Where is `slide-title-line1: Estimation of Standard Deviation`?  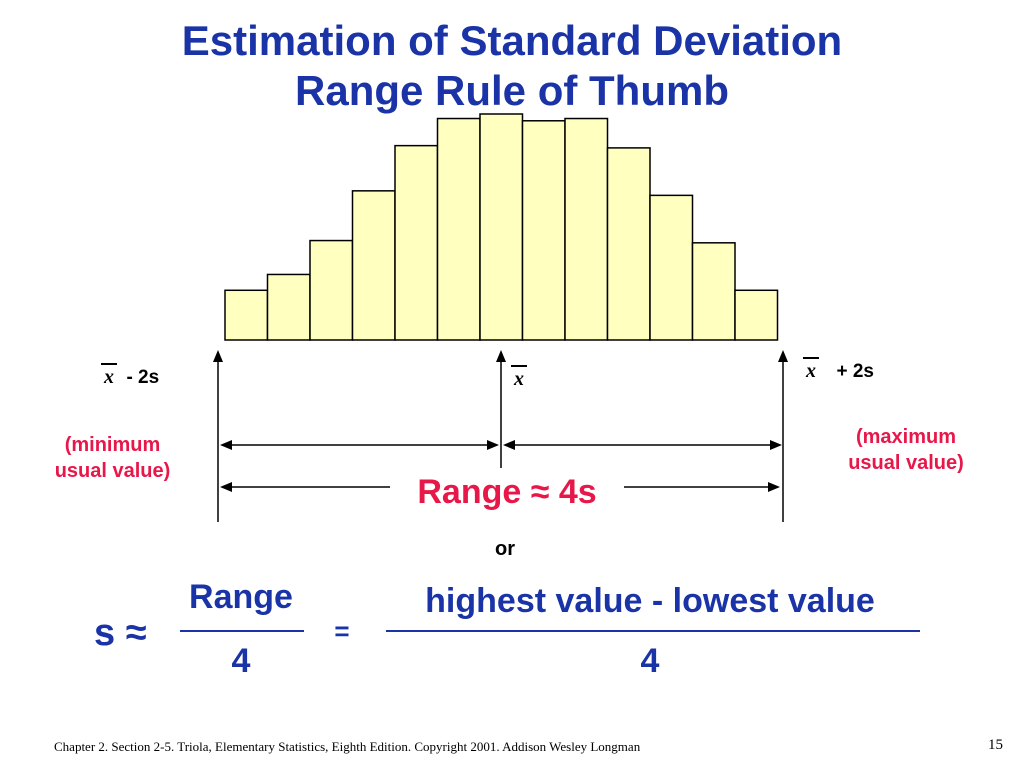 slide-title-line1: Estimation of Standard Deviation is located at coordinates (512, 40).